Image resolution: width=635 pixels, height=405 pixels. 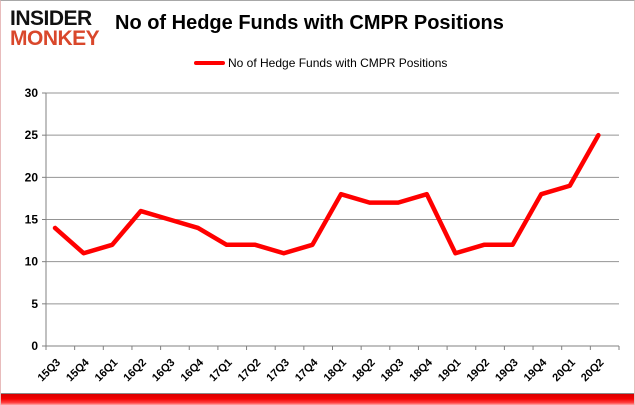 I want to click on x-axis-label: 18Q2, so click(x=364, y=371).